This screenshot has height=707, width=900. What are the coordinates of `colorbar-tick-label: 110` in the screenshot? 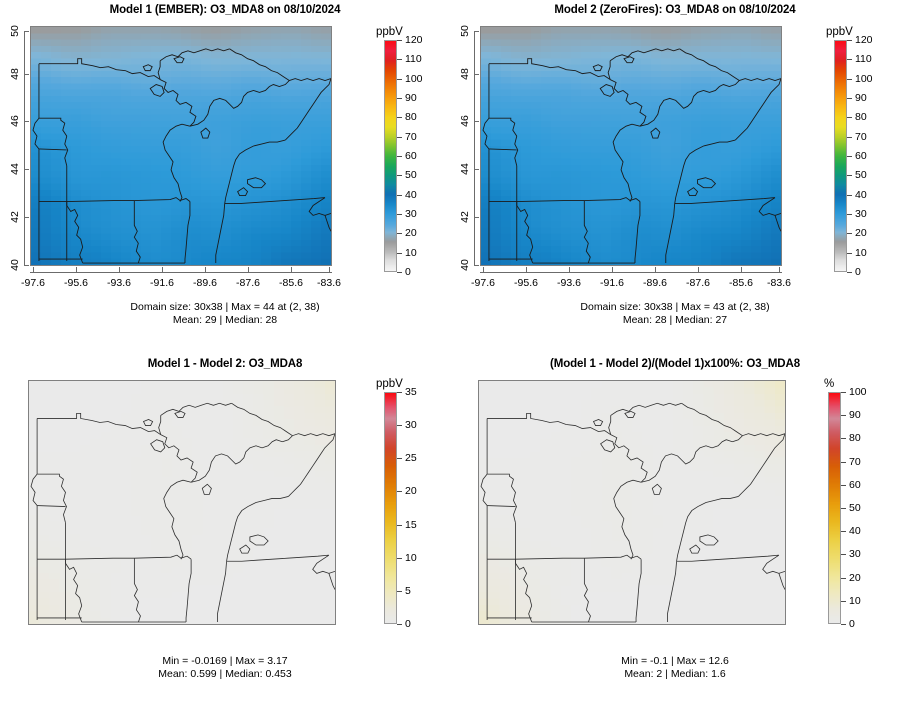 It's located at (863, 59).